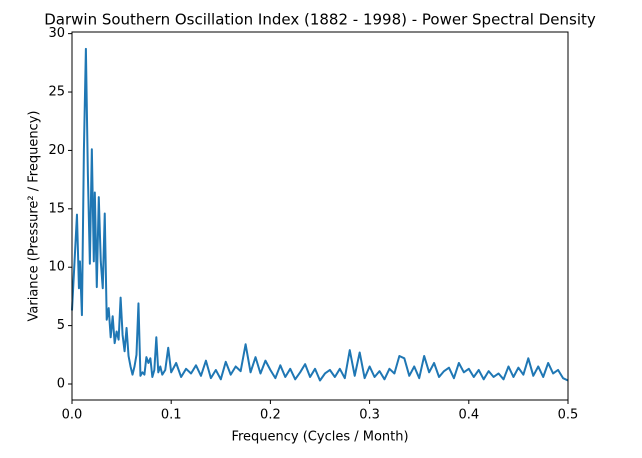  Describe the element at coordinates (171, 415) in the screenshot. I see `x-tick-label: 0.1` at that location.